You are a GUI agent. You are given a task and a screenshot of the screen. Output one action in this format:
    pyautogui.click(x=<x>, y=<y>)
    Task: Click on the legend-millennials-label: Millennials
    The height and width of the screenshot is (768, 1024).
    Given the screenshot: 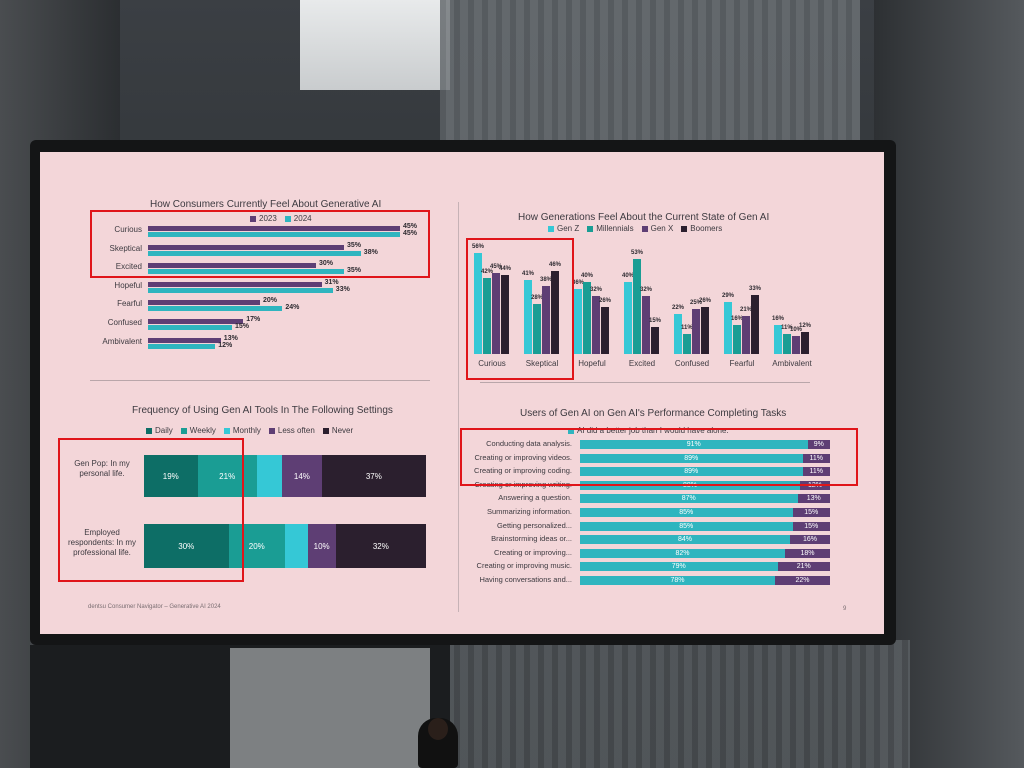 What is the action you would take?
    pyautogui.click(x=615, y=228)
    